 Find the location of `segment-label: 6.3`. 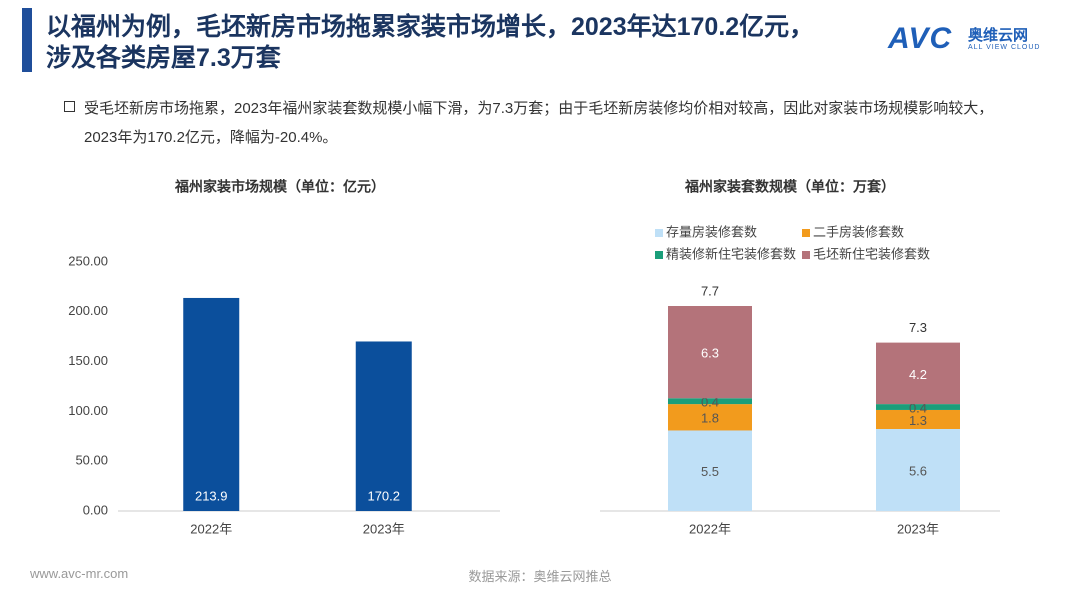

segment-label: 6.3 is located at coordinates (710, 353).